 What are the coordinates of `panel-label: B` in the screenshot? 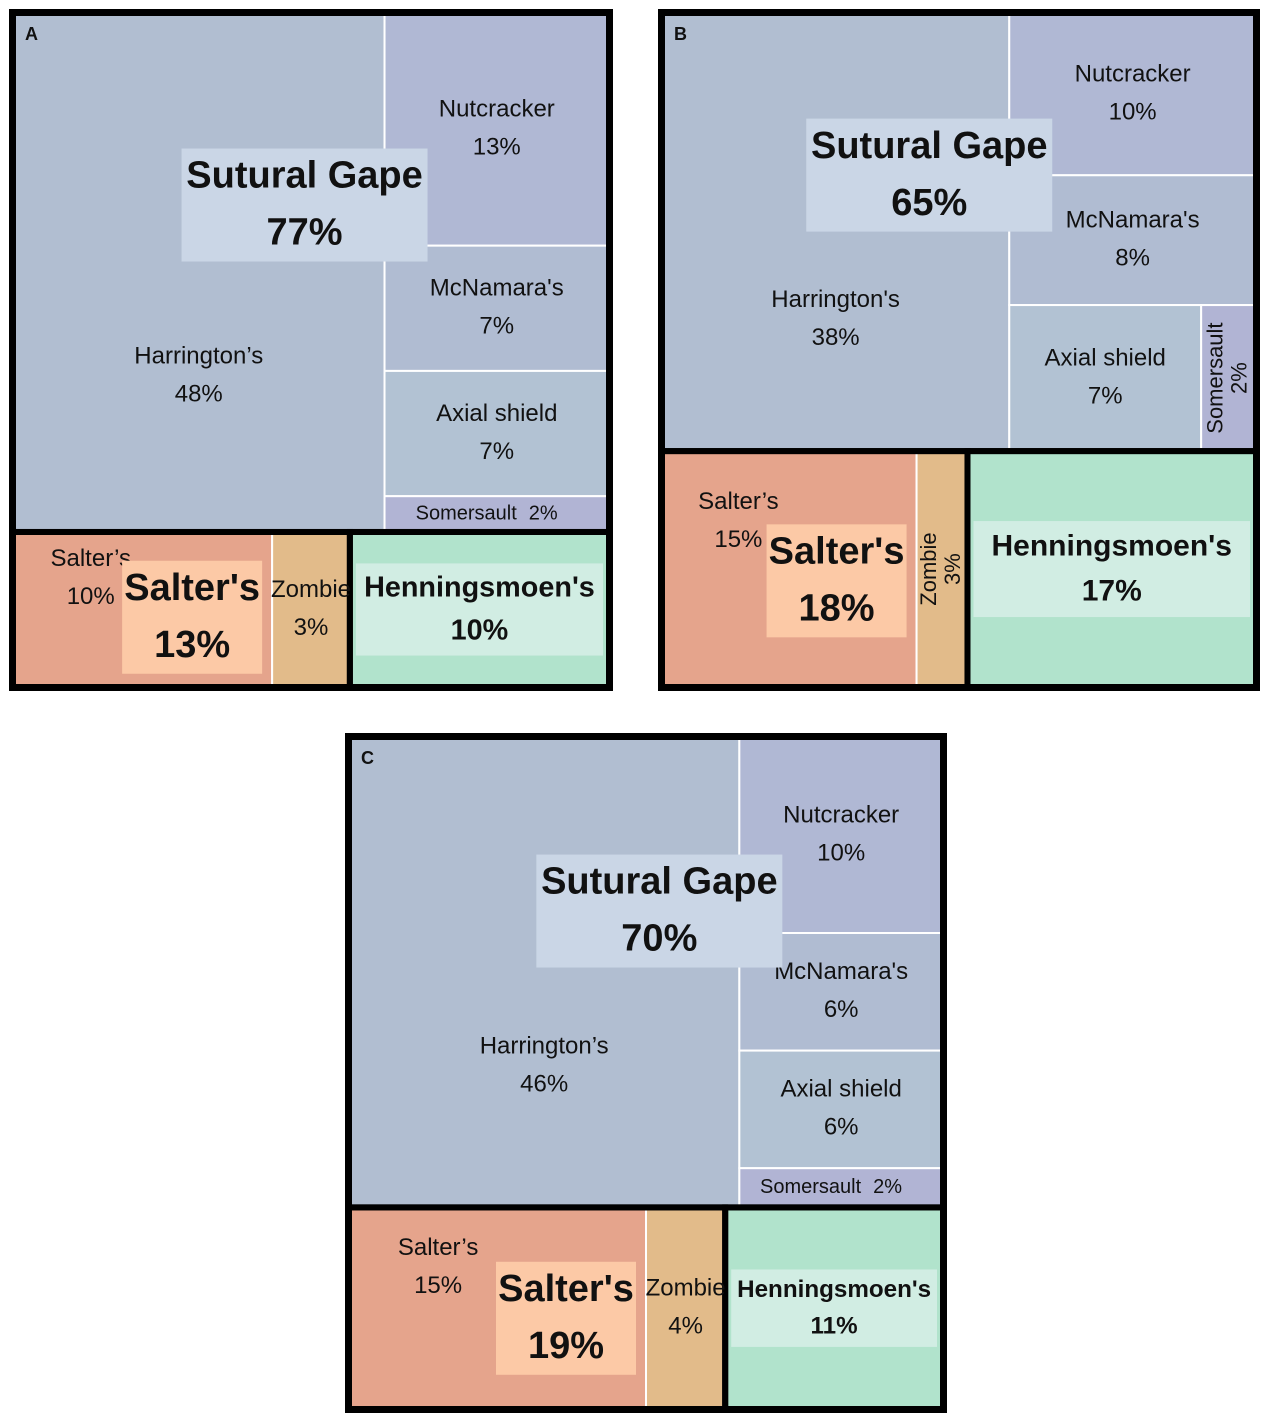 It's located at (680, 34).